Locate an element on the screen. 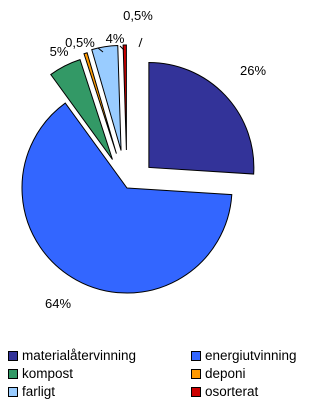 This screenshot has height=408, width=326. leader-line-deponi is located at coordinates (100, 50).